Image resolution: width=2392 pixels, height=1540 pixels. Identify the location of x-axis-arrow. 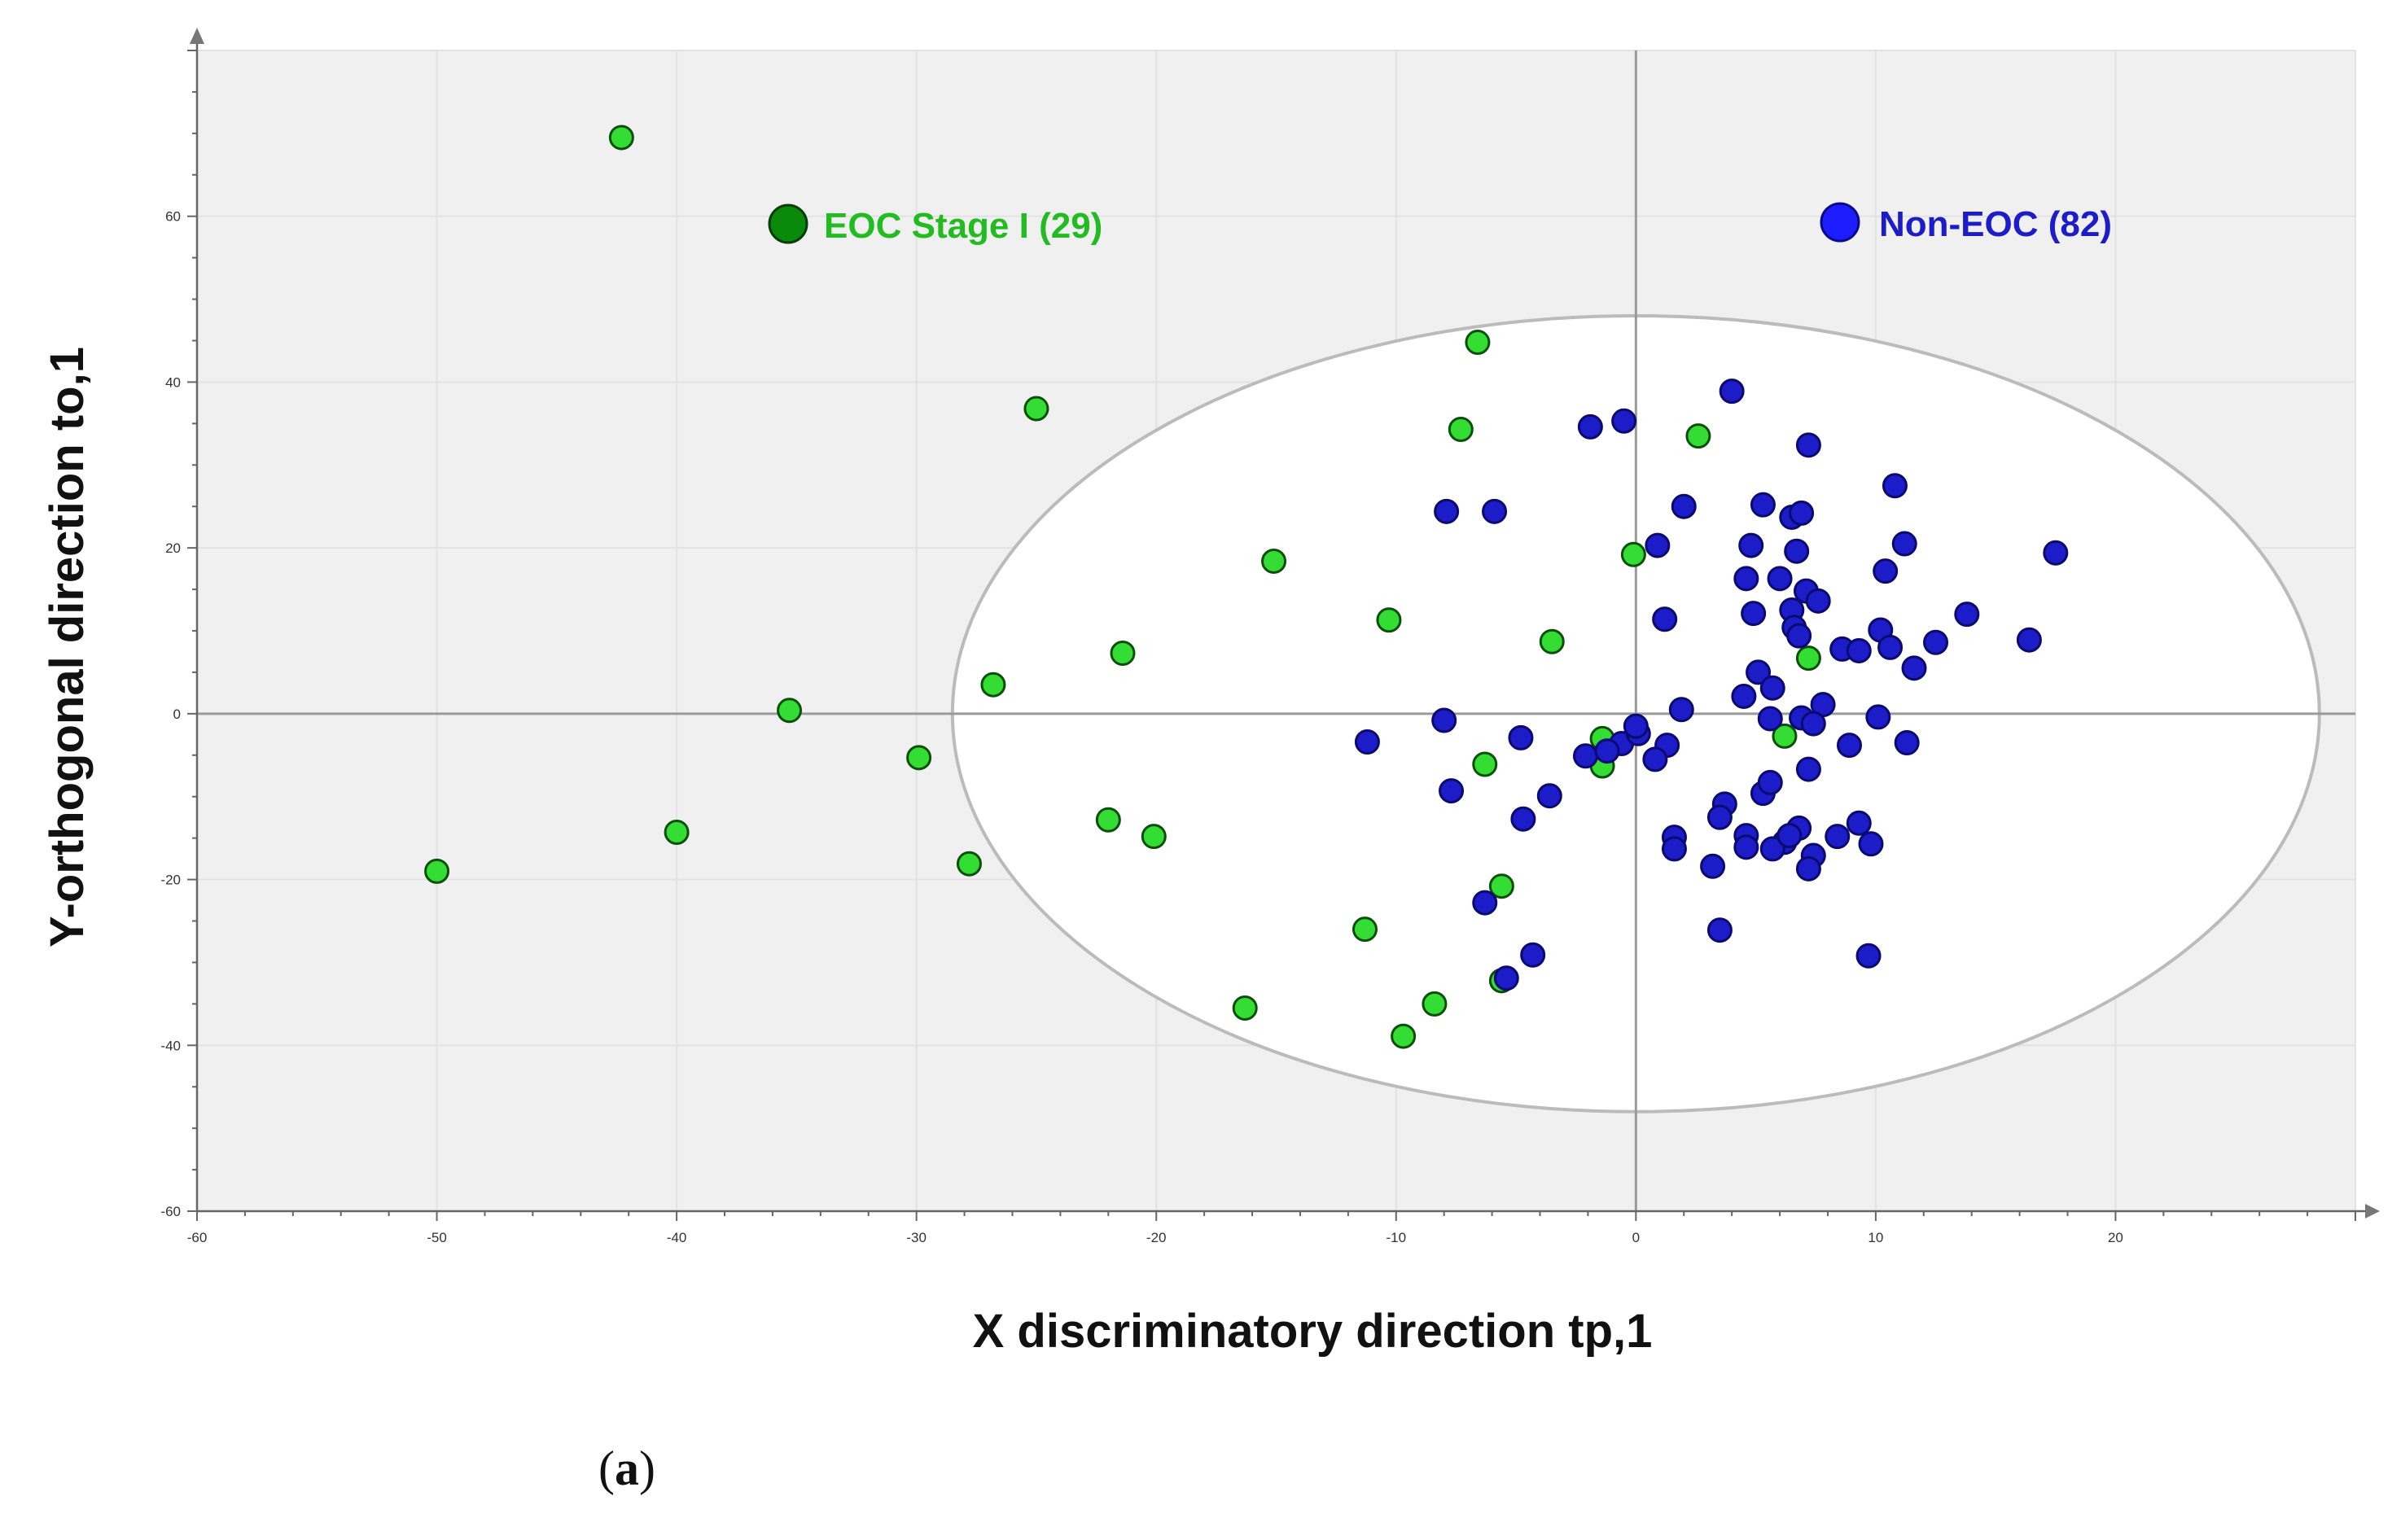
(2372, 1211).